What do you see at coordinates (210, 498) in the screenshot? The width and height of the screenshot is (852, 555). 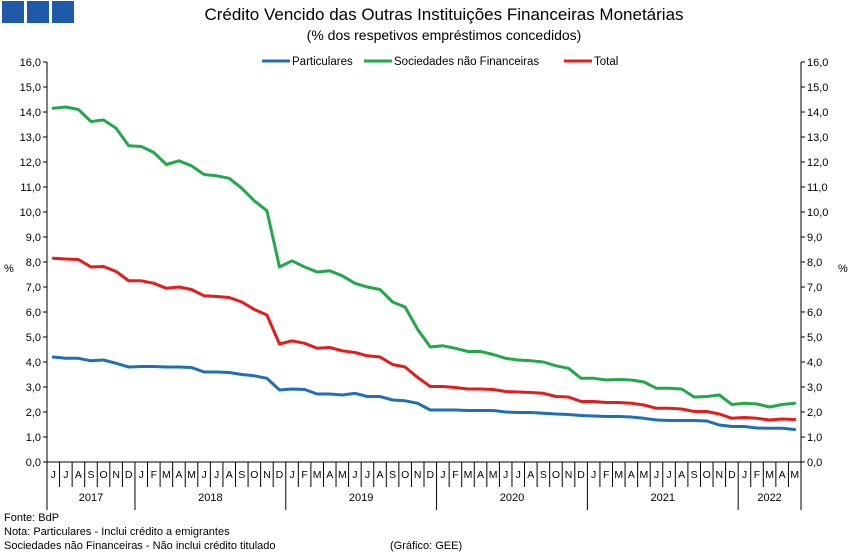 I see `x-year-label: 2018` at bounding box center [210, 498].